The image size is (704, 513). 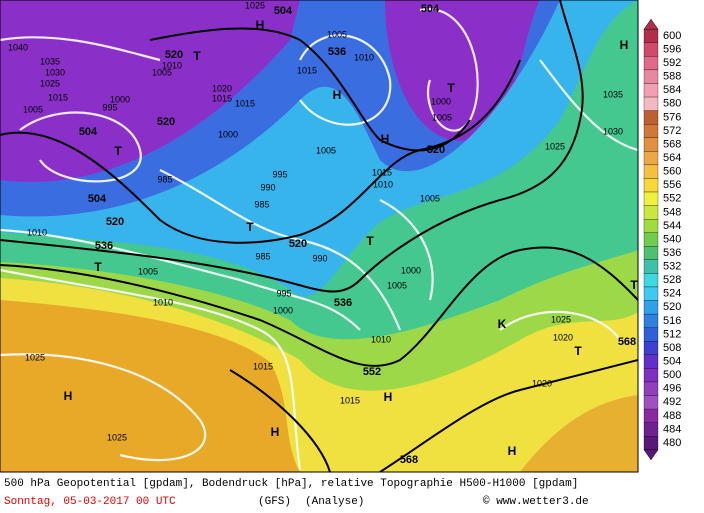 I want to click on legend-label: 536, so click(x=672, y=253).